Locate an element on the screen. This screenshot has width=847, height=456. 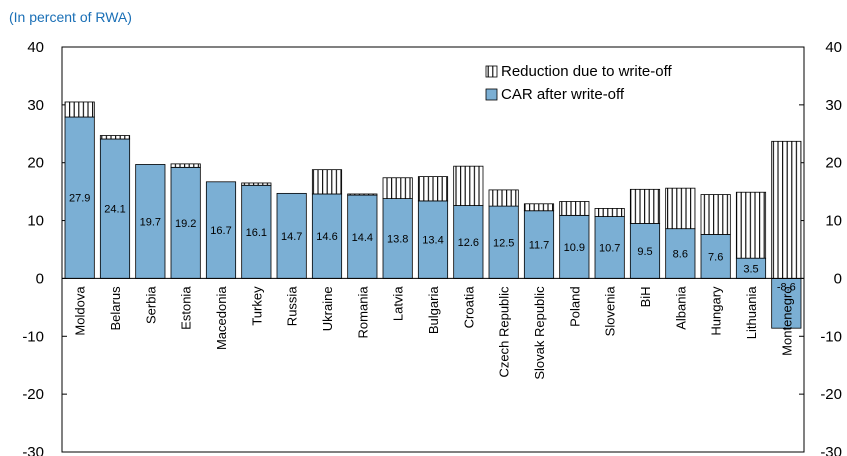
x-category-label: Hungary is located at coordinates (716, 311).